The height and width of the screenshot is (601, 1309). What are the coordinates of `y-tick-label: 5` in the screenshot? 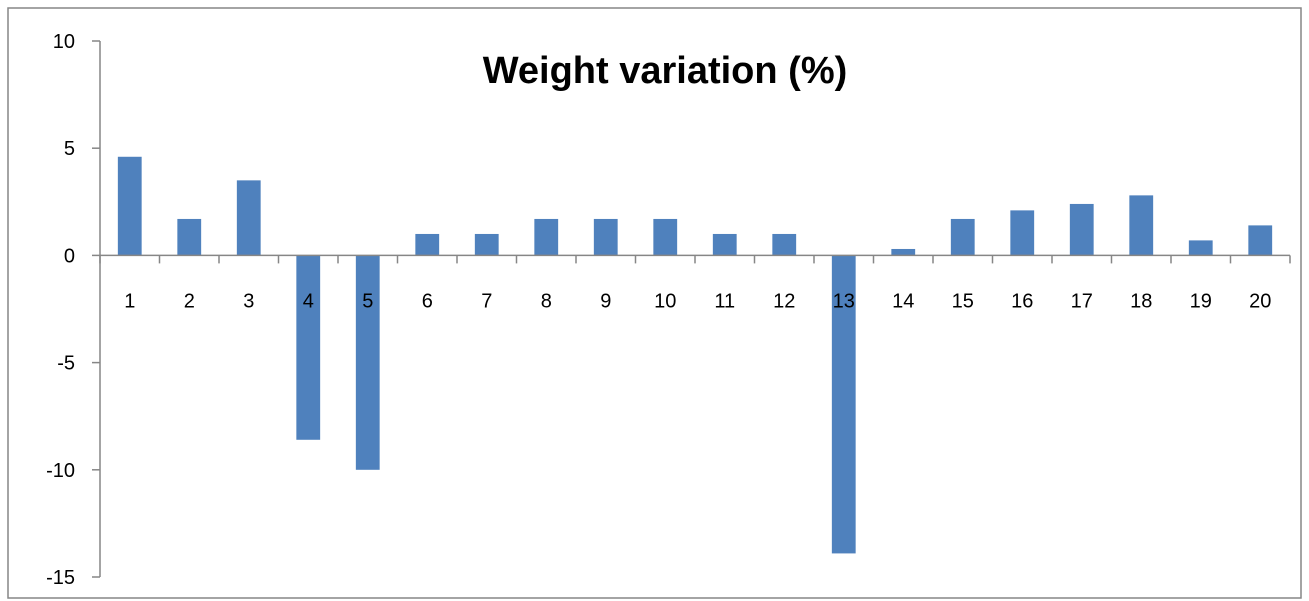 It's located at (69, 149).